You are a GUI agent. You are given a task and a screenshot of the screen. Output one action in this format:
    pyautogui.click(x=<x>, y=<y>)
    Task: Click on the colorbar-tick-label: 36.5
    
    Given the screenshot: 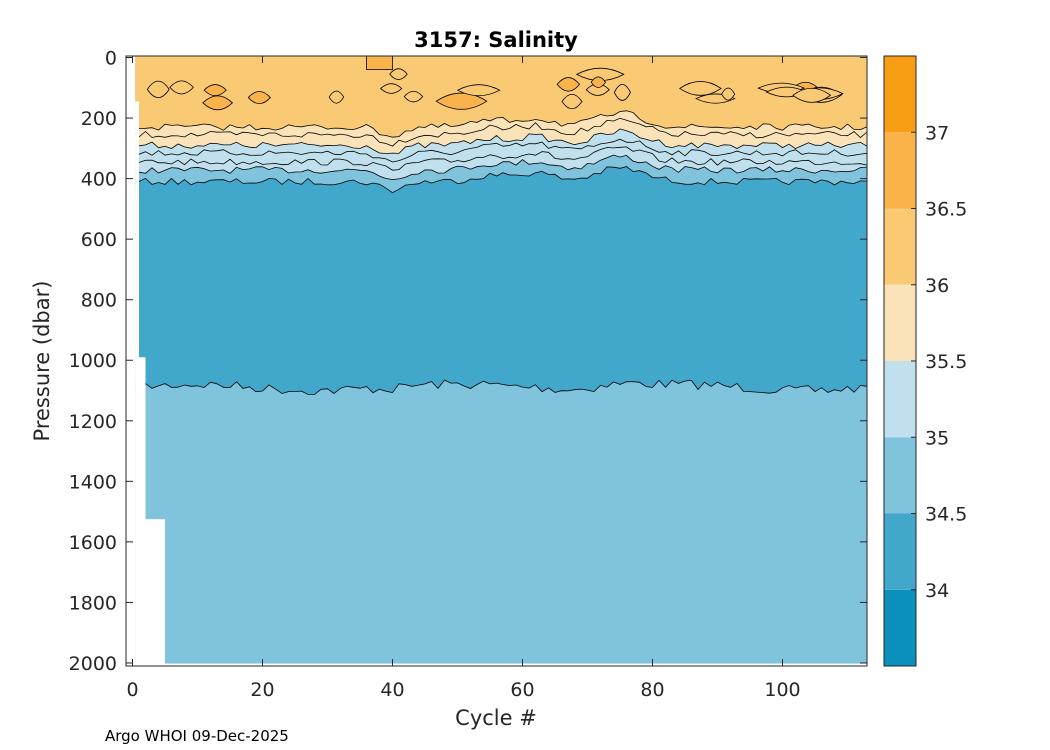 What is the action you would take?
    pyautogui.click(x=946, y=210)
    